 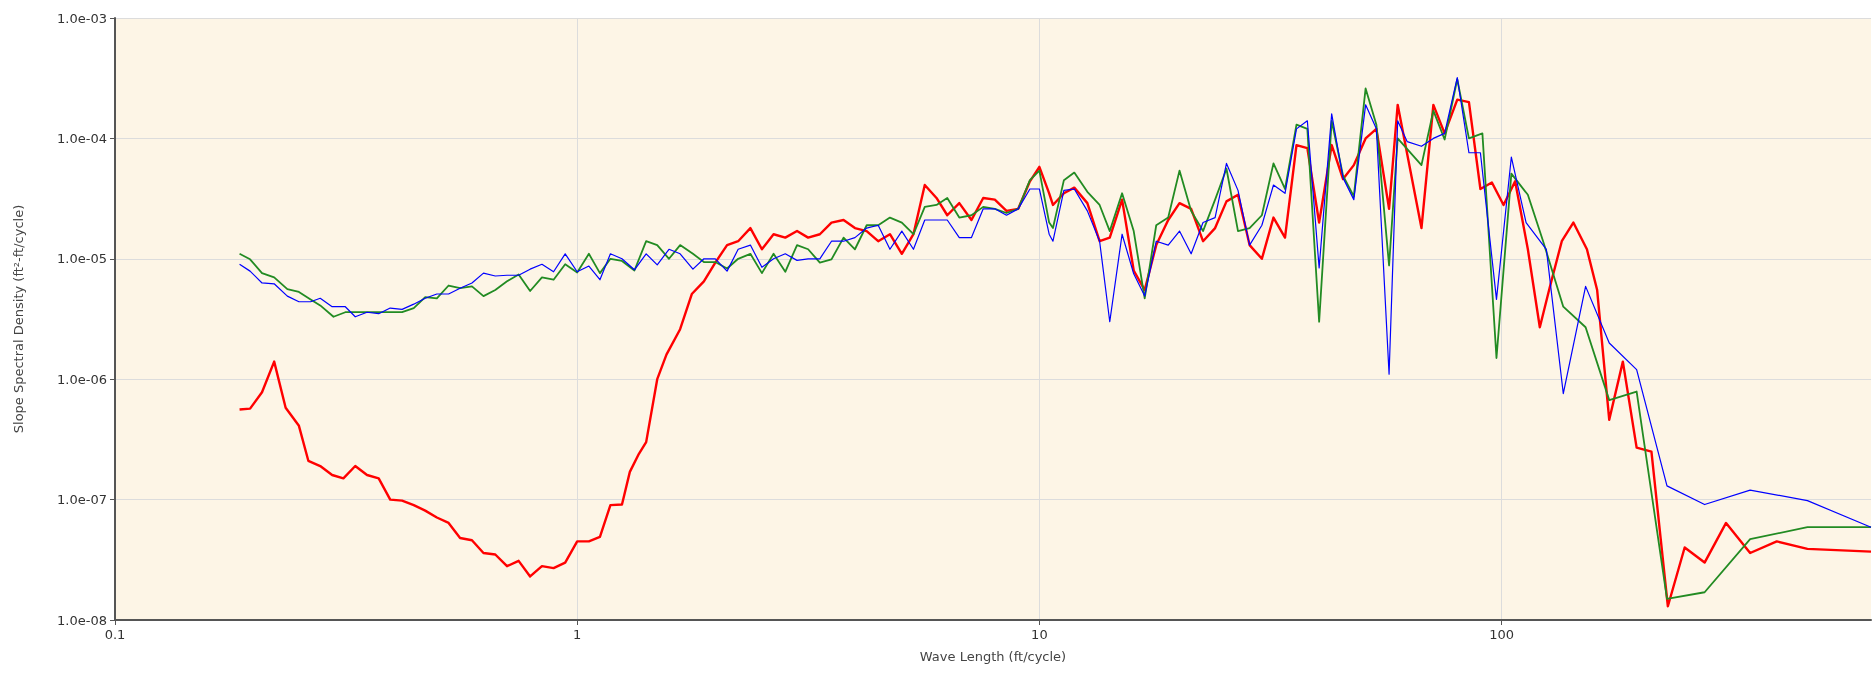 What do you see at coordinates (1501, 634) in the screenshot?
I see `x-tick-label: 100` at bounding box center [1501, 634].